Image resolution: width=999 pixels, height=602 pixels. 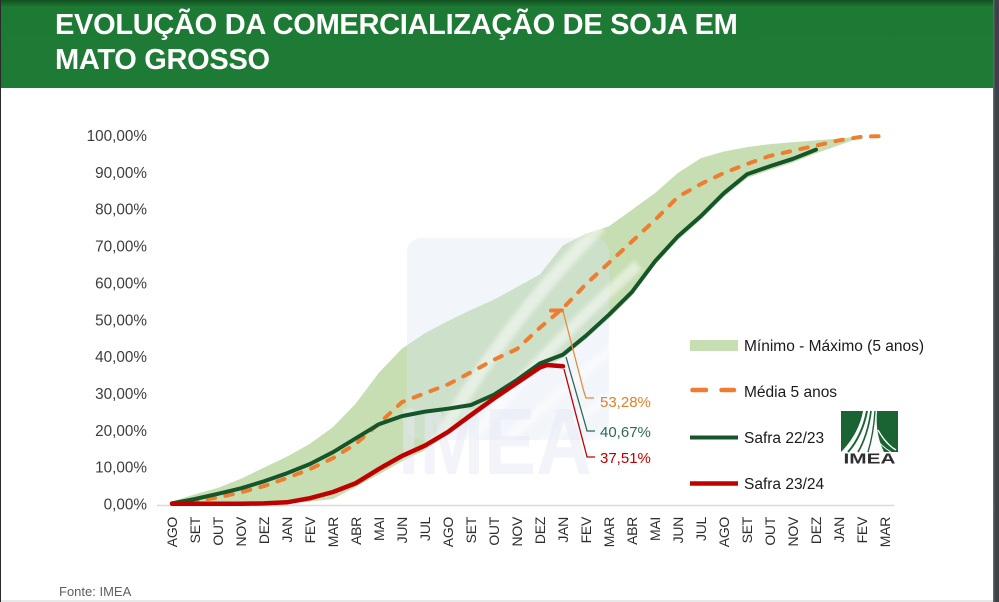 What do you see at coordinates (121, 283) in the screenshot?
I see `svg-text: 60,00%` at bounding box center [121, 283].